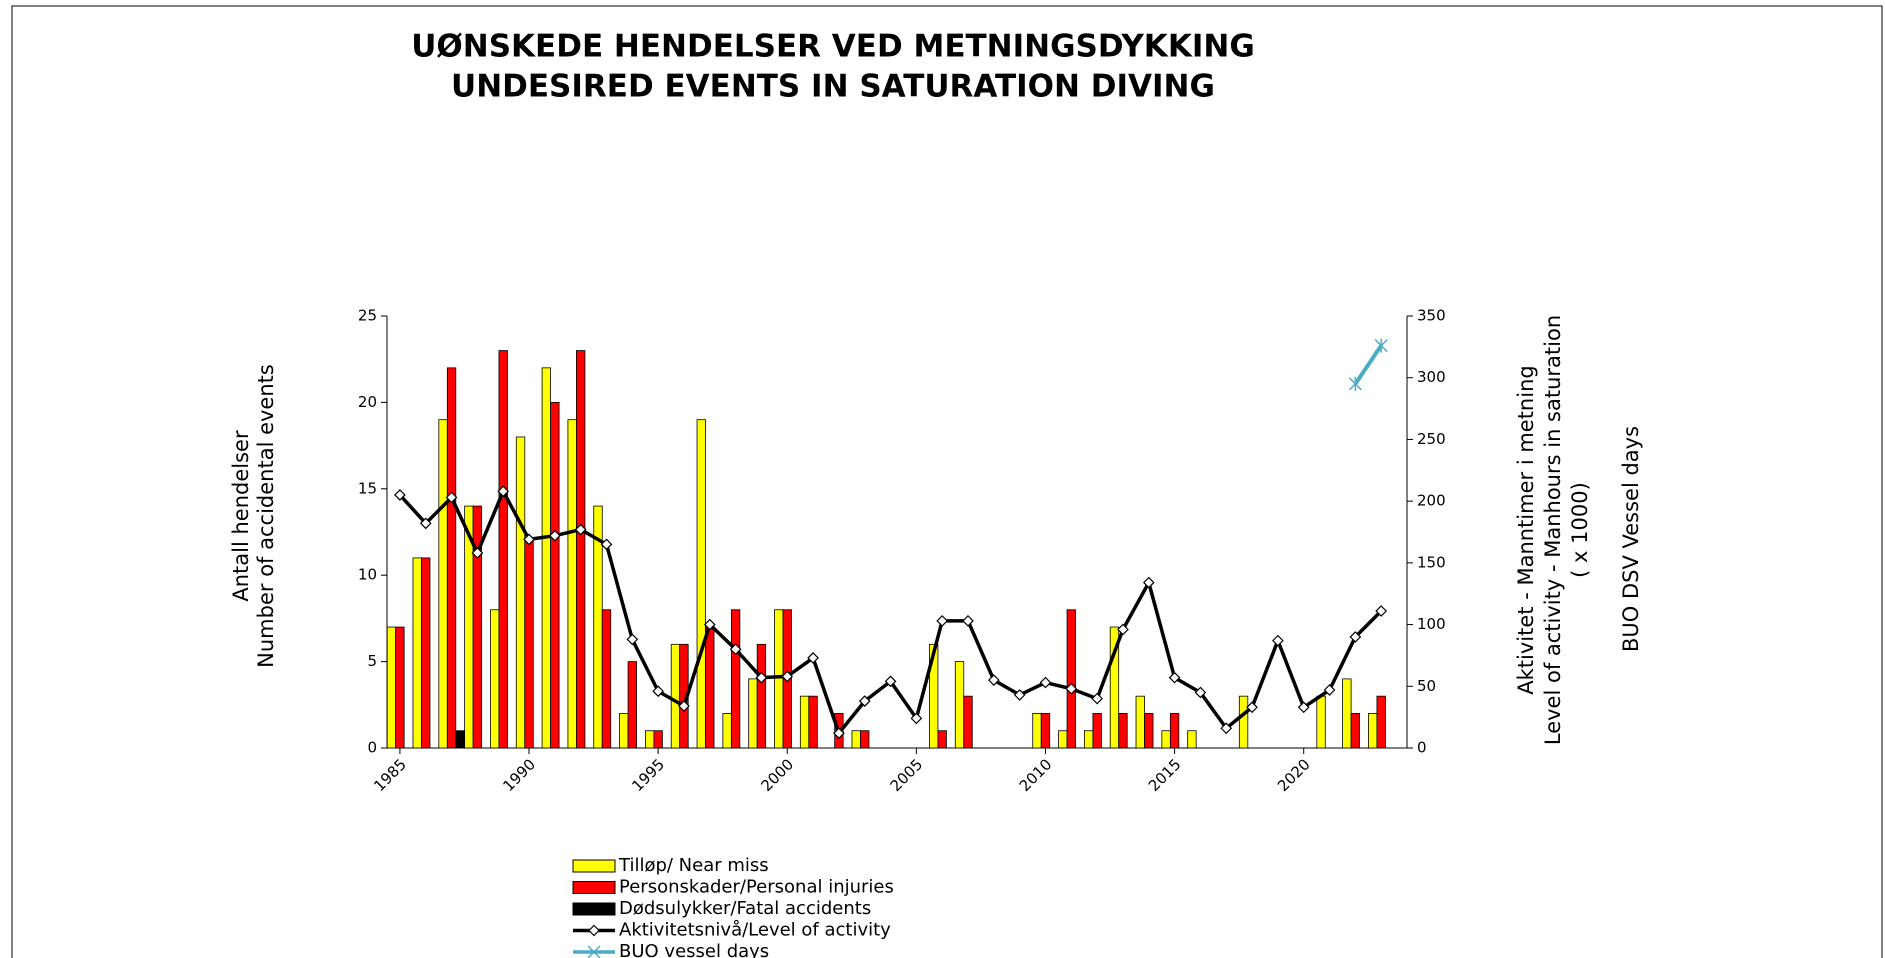 The height and width of the screenshot is (958, 1885). I want to click on line, so click(1368, 365).